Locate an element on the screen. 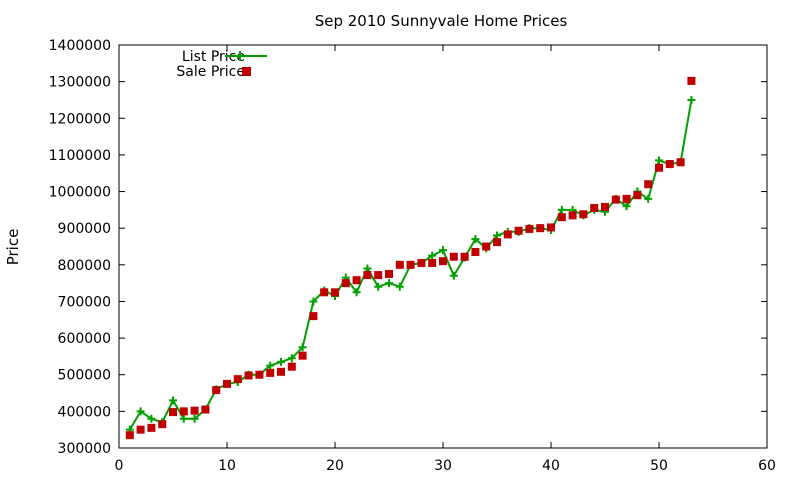 Image resolution: width=800 pixels, height=480 pixels. legend-label-sale-price: Sale Price is located at coordinates (210, 72).